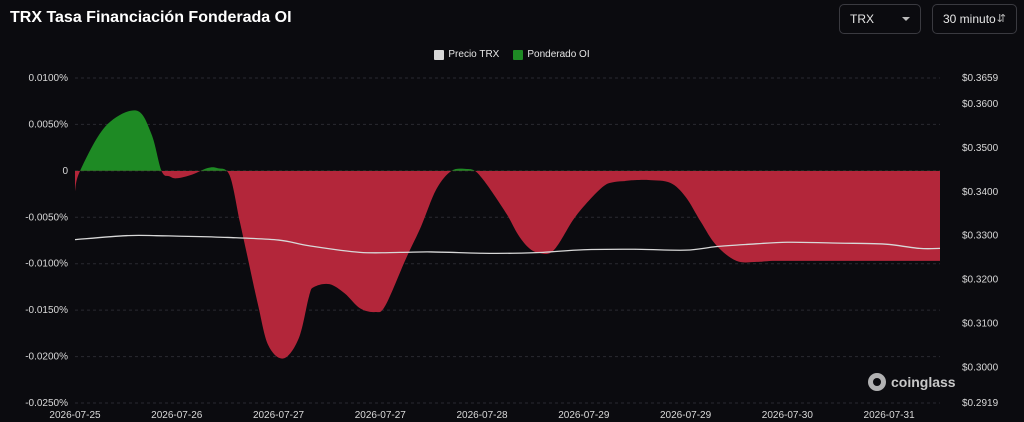  Describe the element at coordinates (75, 415) in the screenshot. I see `x-tick-label: 2026-07-25` at that location.